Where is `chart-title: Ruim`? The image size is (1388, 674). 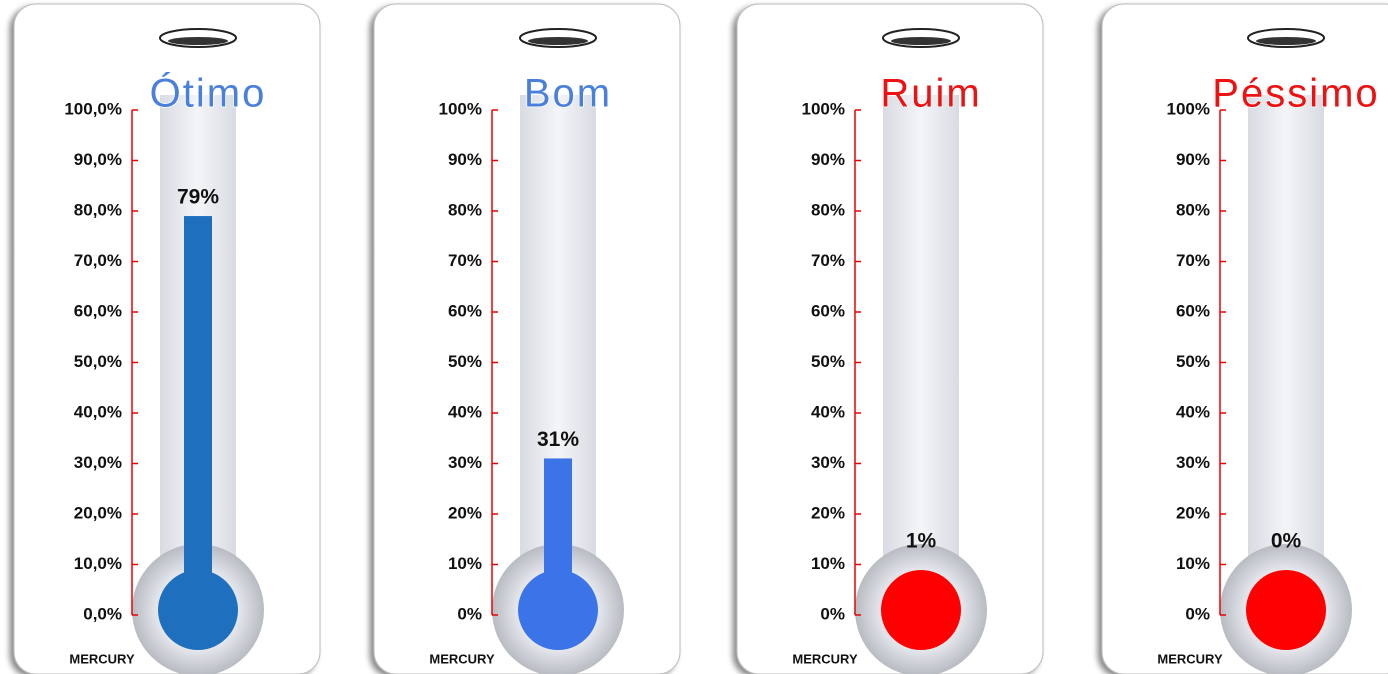
chart-title: Ruim is located at coordinates (930, 94).